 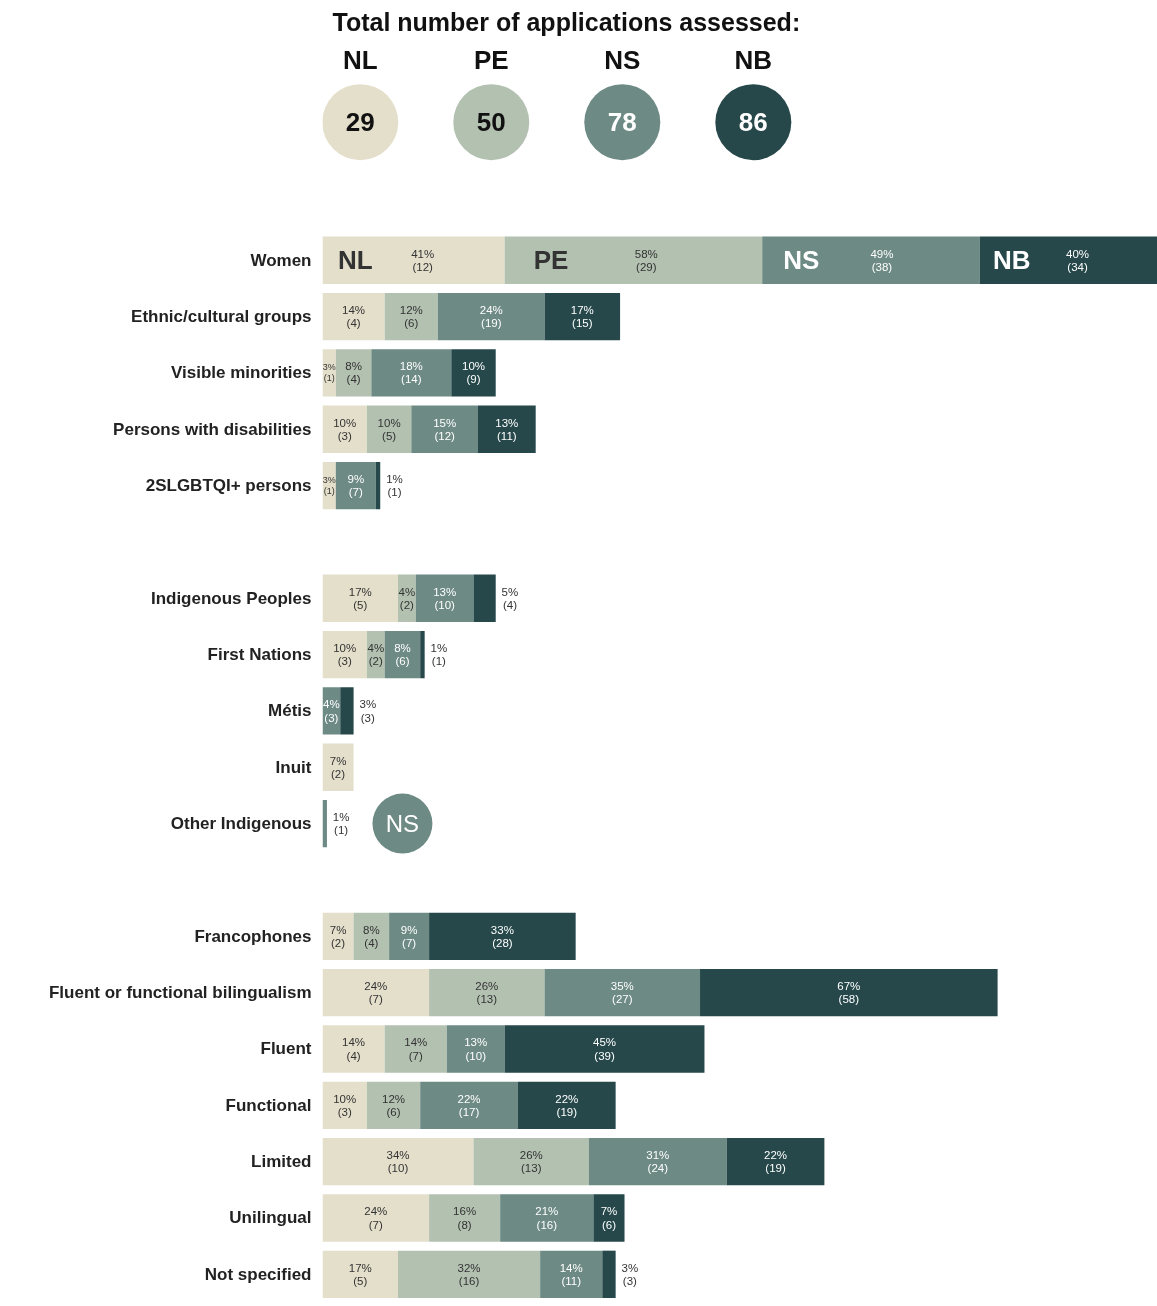 I want to click on data-label: 21% (16), so click(x=547, y=1218).